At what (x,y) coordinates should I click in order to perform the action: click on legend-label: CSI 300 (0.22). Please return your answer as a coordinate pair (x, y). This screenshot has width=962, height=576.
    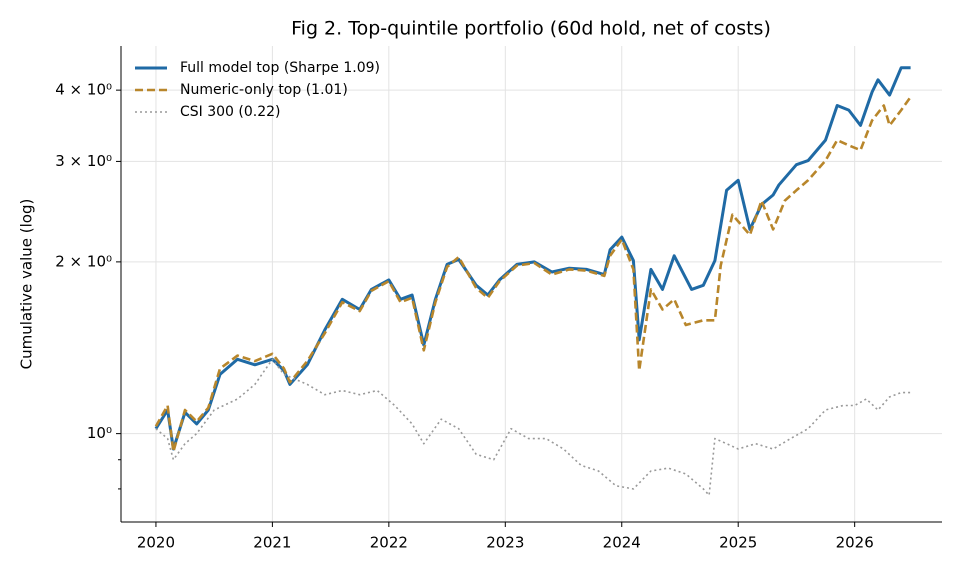
    Looking at the image, I should click on (230, 112).